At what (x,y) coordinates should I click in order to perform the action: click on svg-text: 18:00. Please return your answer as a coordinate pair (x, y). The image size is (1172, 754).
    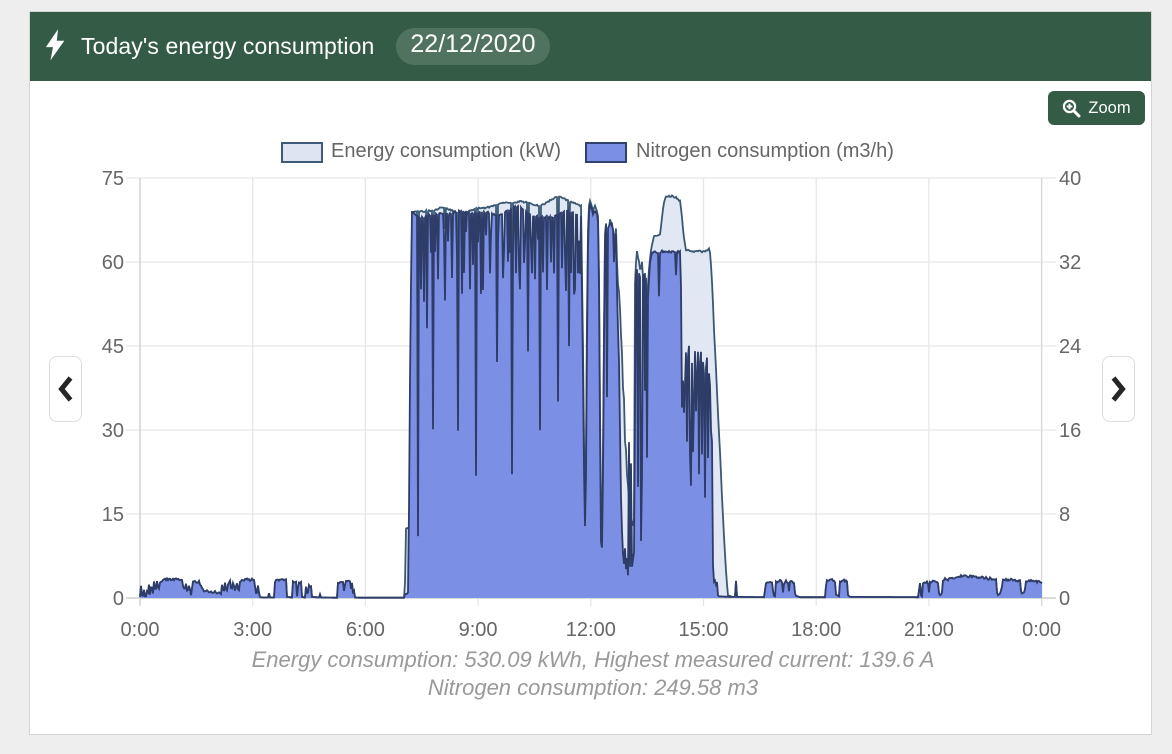
    Looking at the image, I should click on (816, 630).